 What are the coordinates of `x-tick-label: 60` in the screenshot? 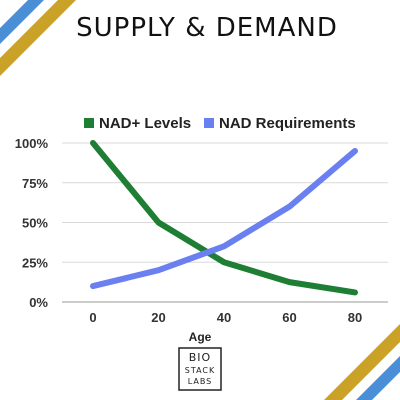 It's located at (289, 317).